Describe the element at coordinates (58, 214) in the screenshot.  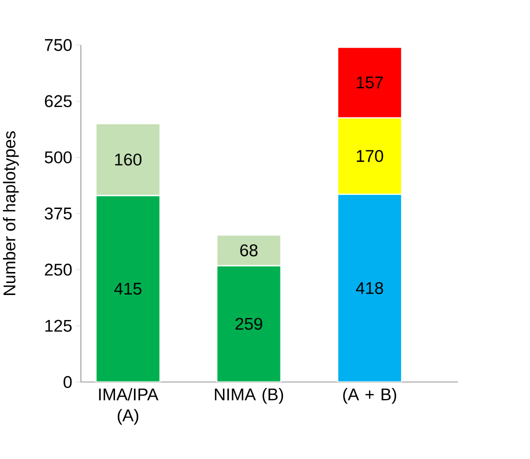
I see `y-tick-label: 375` at that location.